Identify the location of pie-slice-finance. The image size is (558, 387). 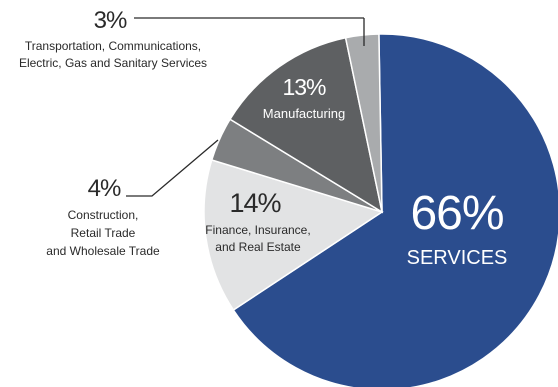
(293, 235).